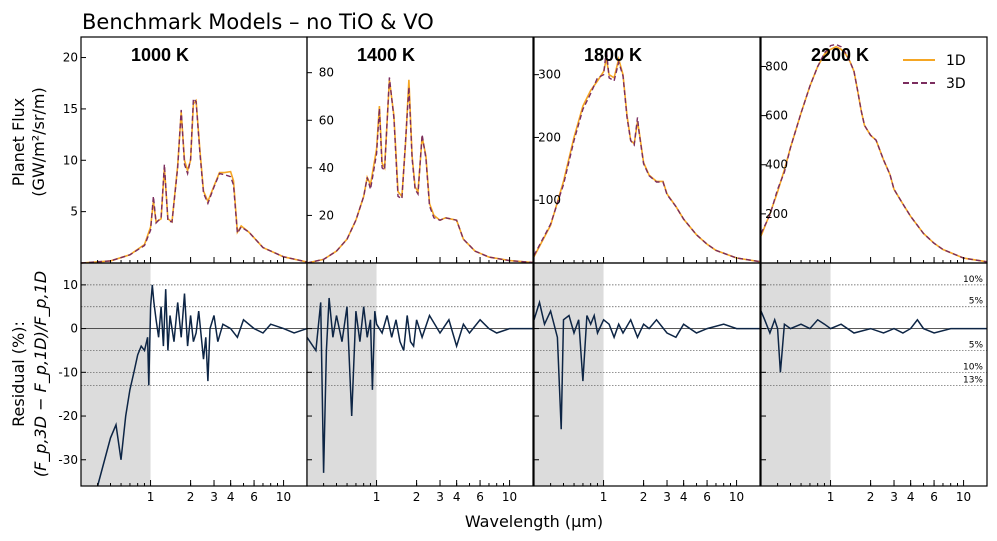 The height and width of the screenshot is (541, 997). Describe the element at coordinates (956, 84) in the screenshot. I see `legend-3d-label: 3D` at that location.